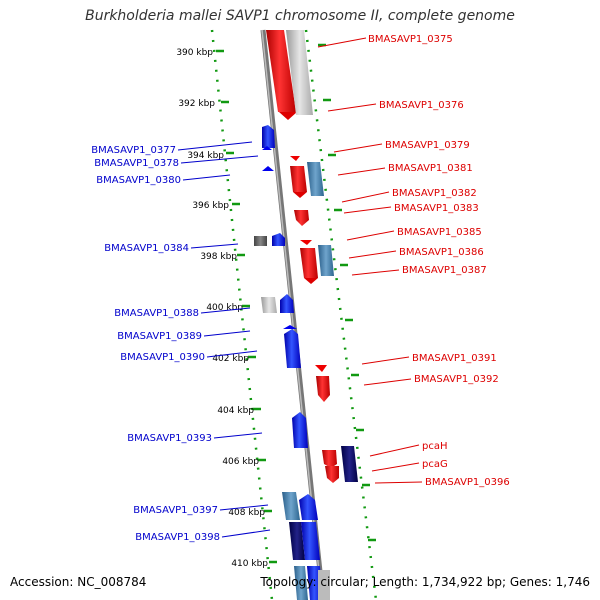 This screenshot has height=600, width=600. What do you see at coordinates (159, 336) in the screenshot?
I see `gene-label: BMASAVP1_0389` at bounding box center [159, 336].